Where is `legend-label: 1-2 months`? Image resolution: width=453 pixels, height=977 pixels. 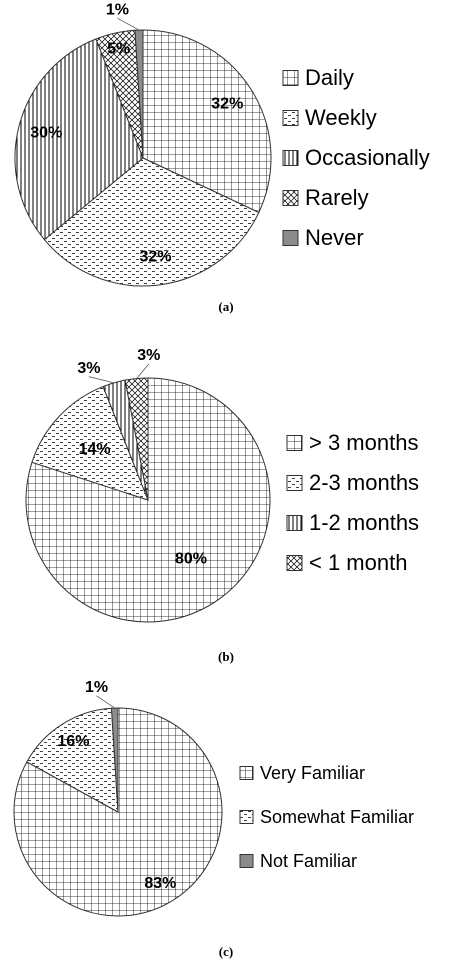 legend-label: 1-2 months is located at coordinates (364, 522).